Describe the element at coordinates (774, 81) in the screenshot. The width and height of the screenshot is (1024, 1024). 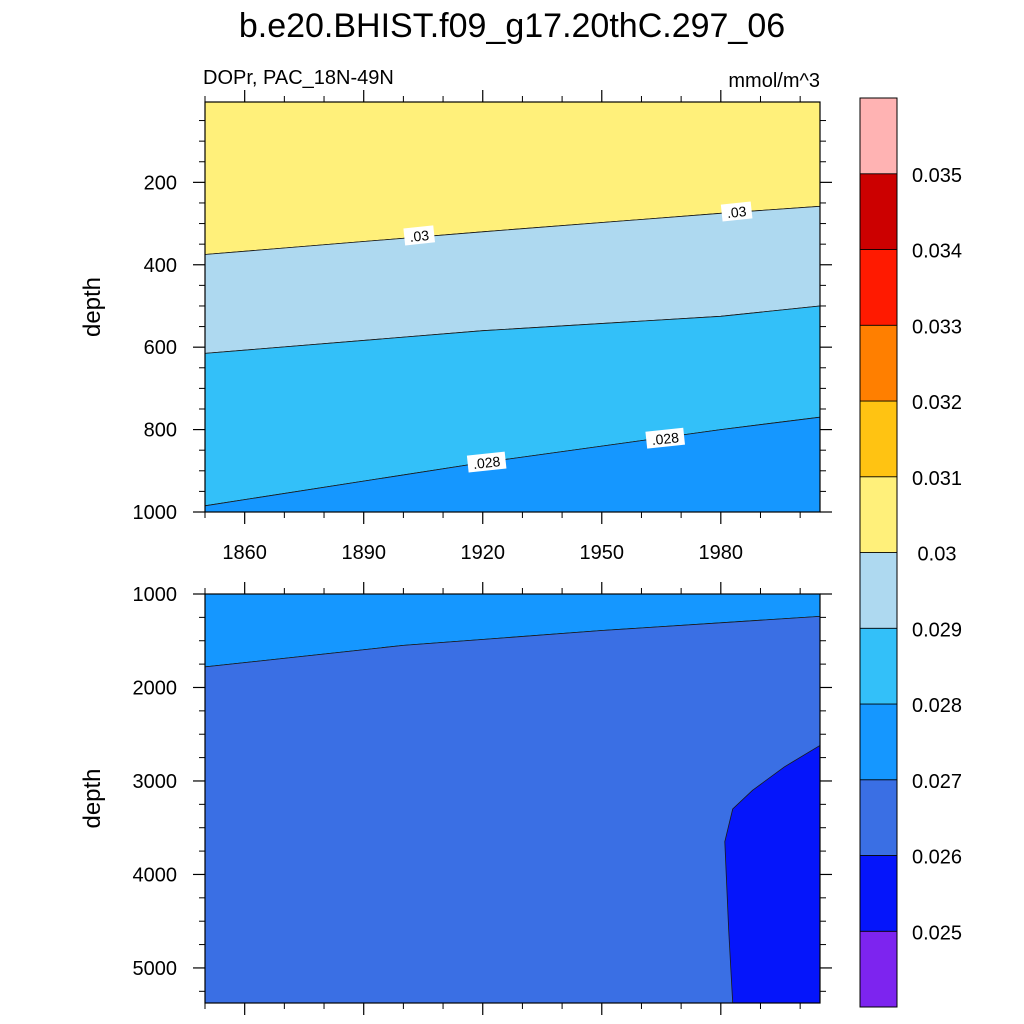
I see `units-label: mmol/m^3` at that location.